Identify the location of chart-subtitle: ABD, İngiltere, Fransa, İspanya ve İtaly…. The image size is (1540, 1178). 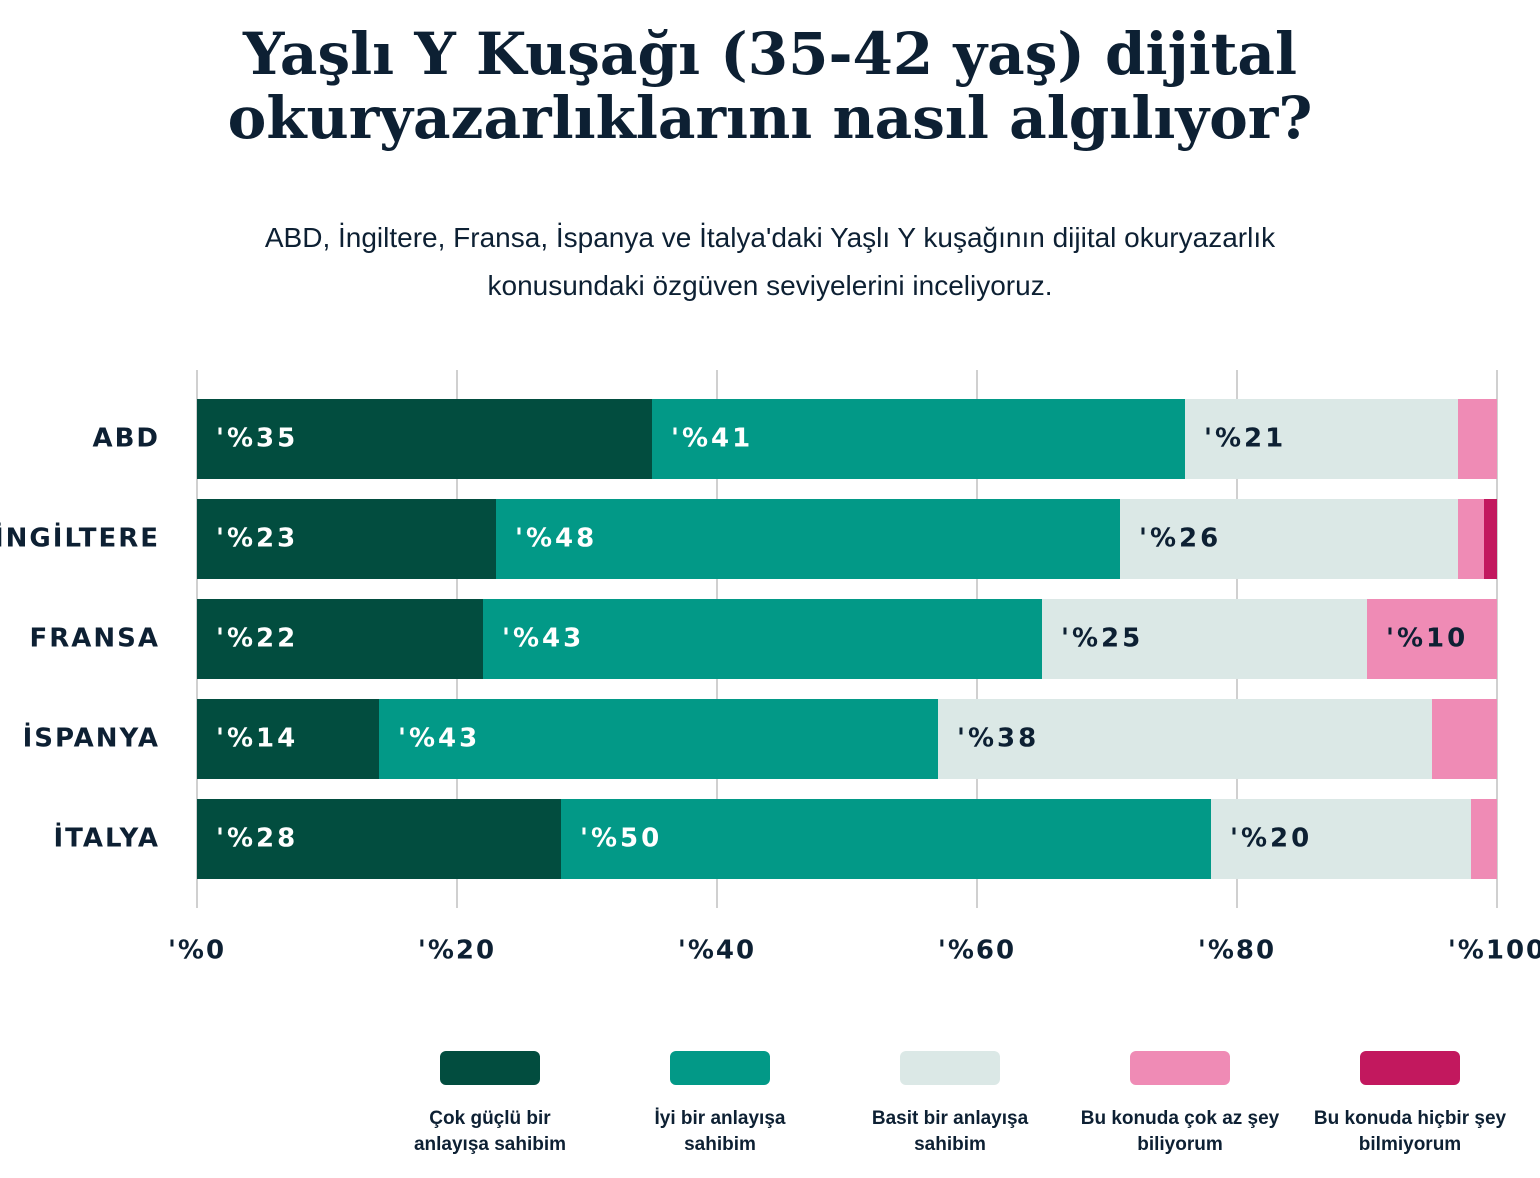
(770, 261).